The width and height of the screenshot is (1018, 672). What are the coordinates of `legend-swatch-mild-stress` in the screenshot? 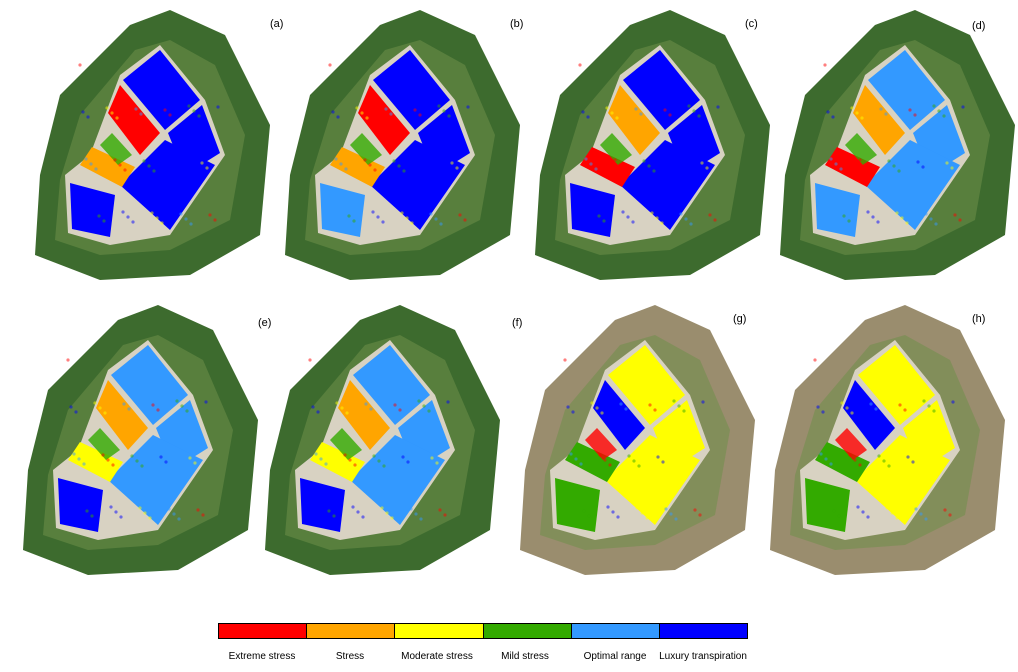 It's located at (527, 631).